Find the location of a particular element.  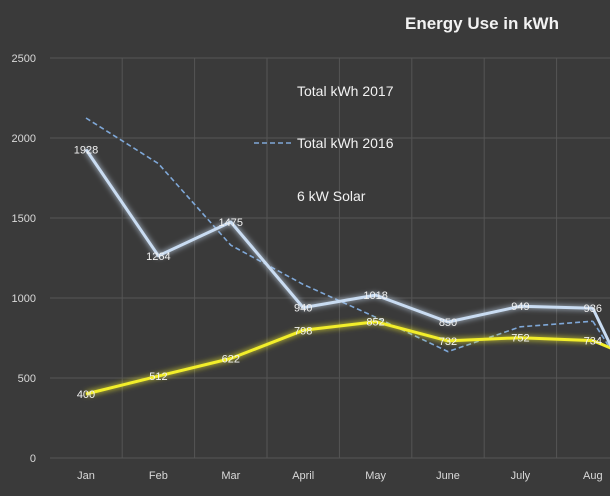

data-label: 1264 is located at coordinates (158, 257).